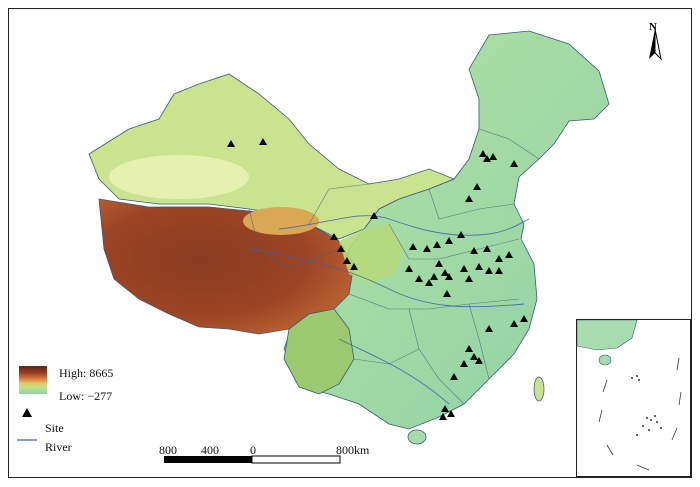 This screenshot has height=487, width=700. What do you see at coordinates (629, 395) in the screenshot?
I see `inset-map` at bounding box center [629, 395].